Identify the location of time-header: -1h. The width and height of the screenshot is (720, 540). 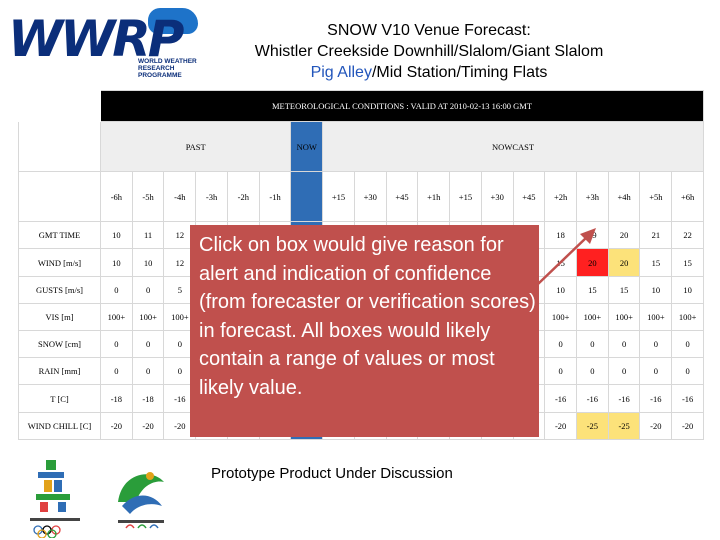
(275, 197).